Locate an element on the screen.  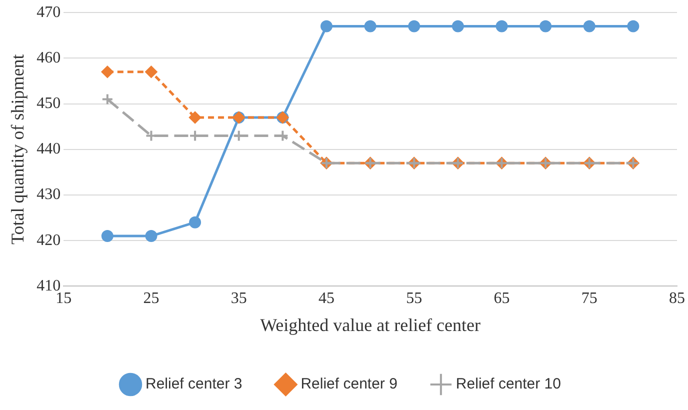
x-tick-label: 35 is located at coordinates (238, 299).